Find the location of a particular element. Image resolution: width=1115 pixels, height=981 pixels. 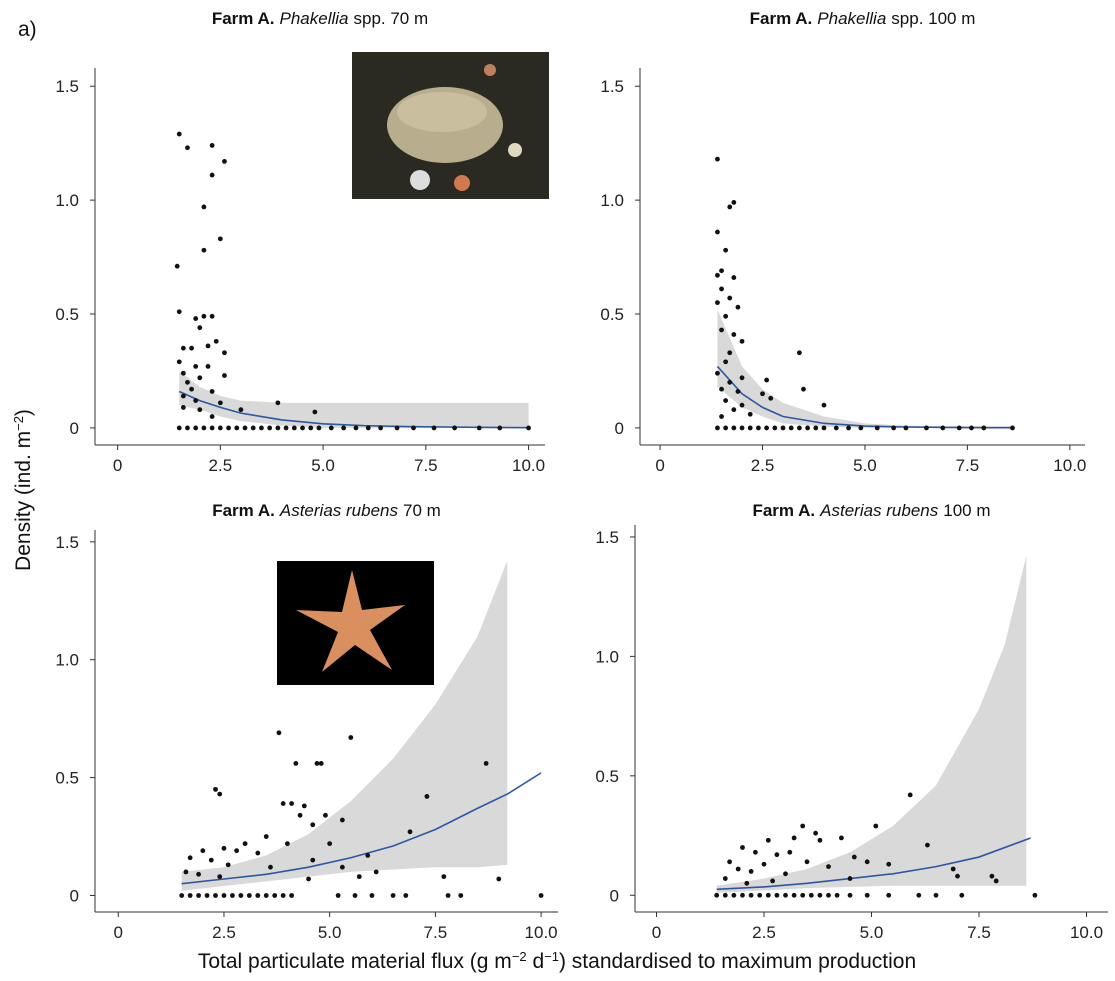

title-part: Phakellia is located at coordinates (851, 18).